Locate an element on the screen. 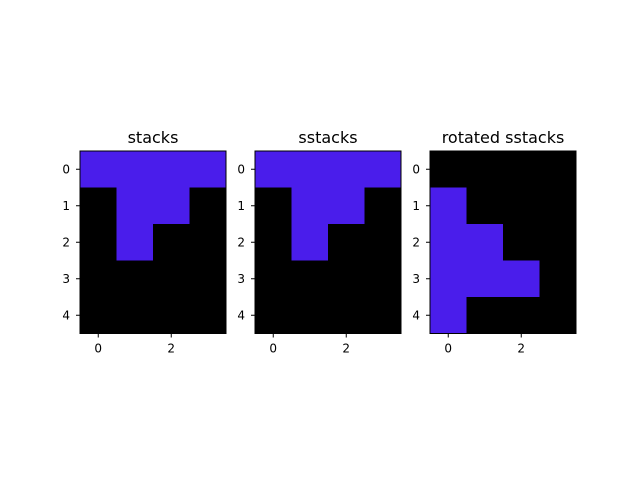  panel-1: stacks 0 1 2 3 4 0 2 is located at coordinates (144, 242).